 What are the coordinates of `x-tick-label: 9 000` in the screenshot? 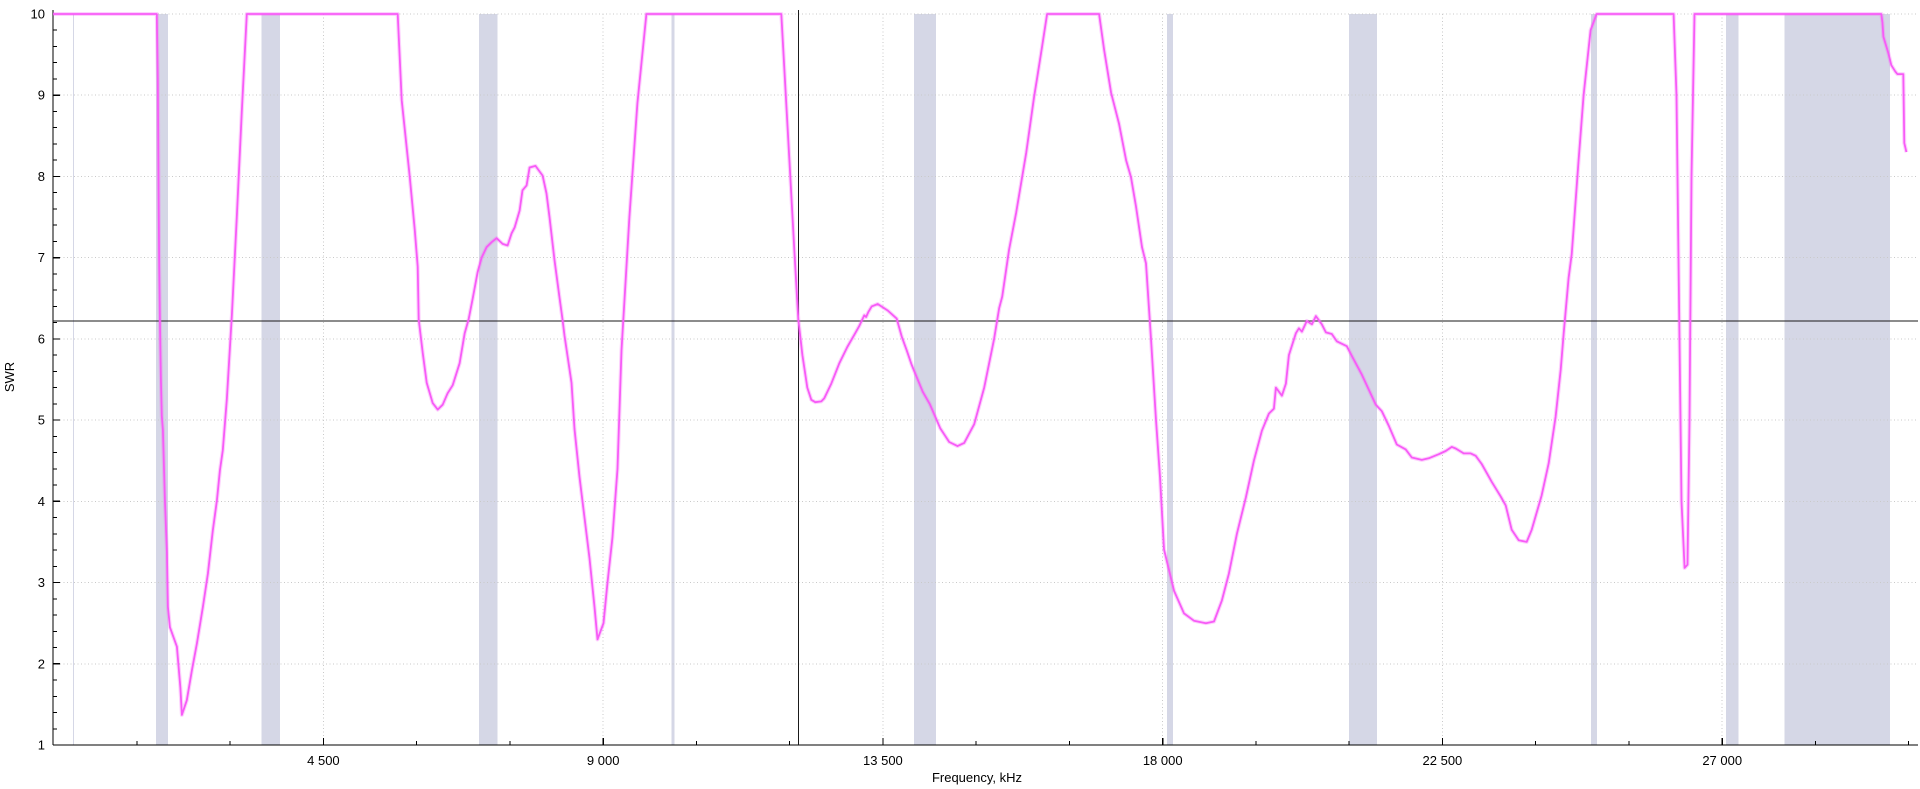 It's located at (603, 760).